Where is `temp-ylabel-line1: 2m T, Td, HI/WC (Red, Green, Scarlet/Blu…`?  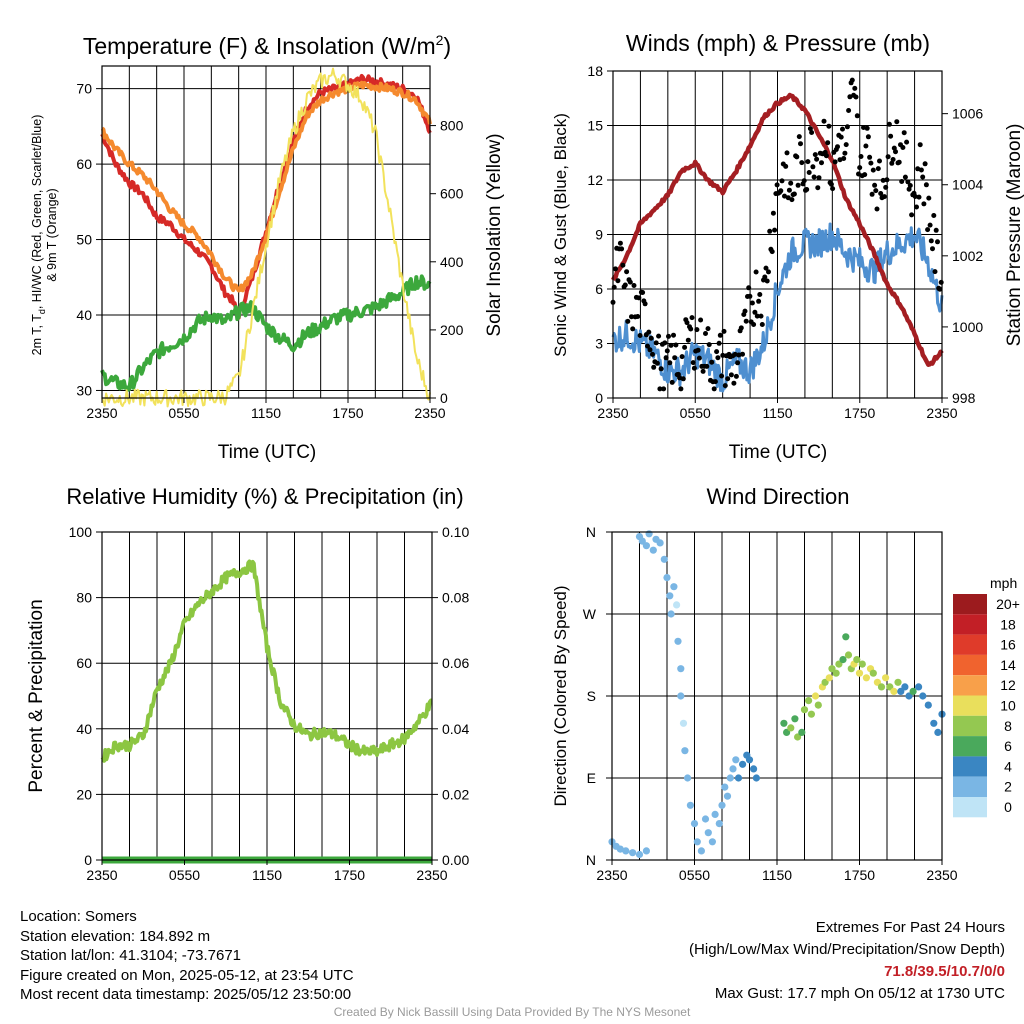
temp-ylabel-line1: 2m T, Td, HI/WC (Red, Green, Scarlet/Blu… is located at coordinates (38, 235).